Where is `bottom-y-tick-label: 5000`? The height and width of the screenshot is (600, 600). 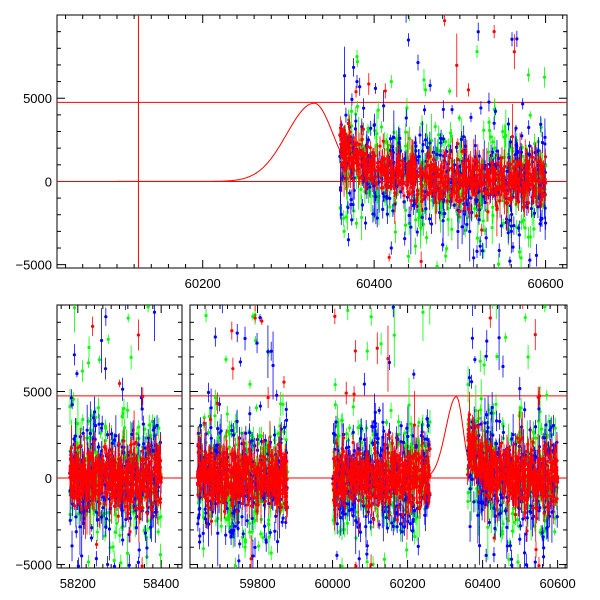
bottom-y-tick-label: 5000 is located at coordinates (37, 392).